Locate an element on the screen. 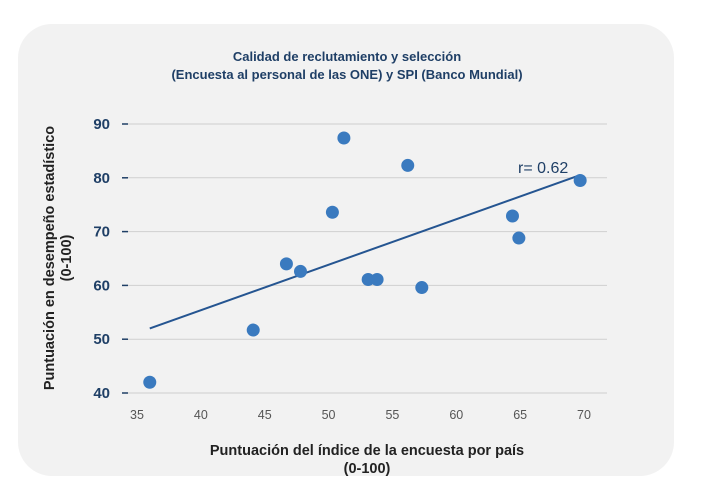 Image resolution: width=703 pixels, height=493 pixels. y-axis-ticks: 40 50 60 70 80 90 is located at coordinates (110, 259).